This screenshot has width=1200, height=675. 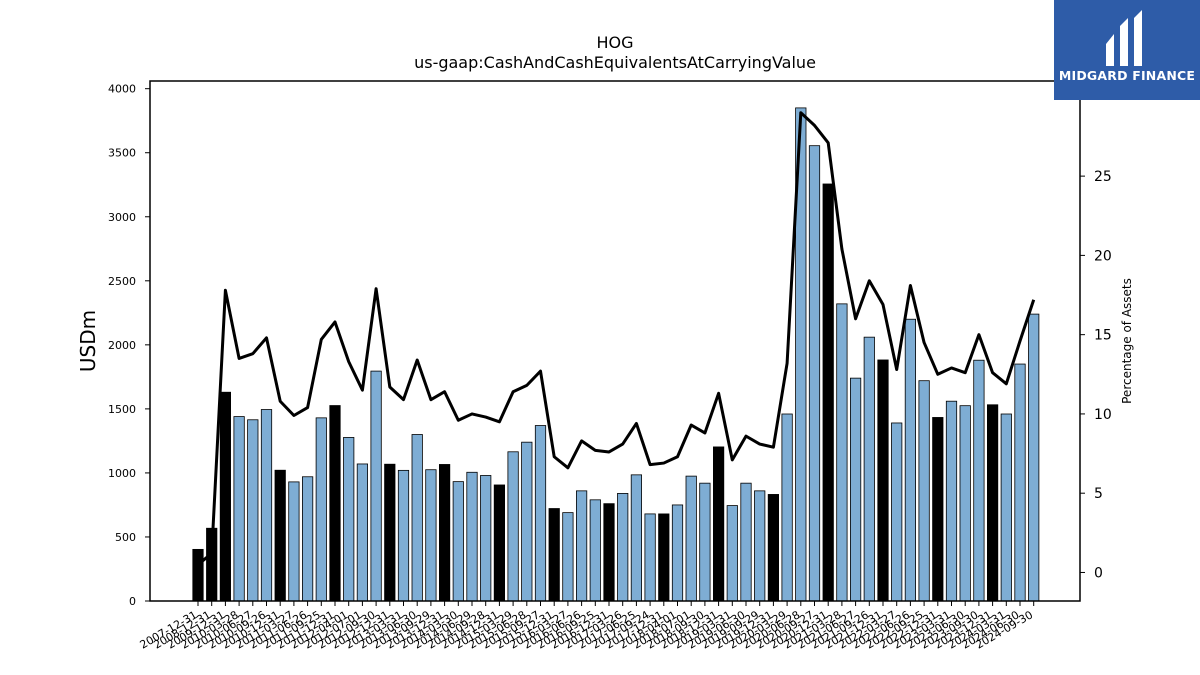 I want to click on logo-text: MIDGARD FINANCE, so click(x=1127, y=75).